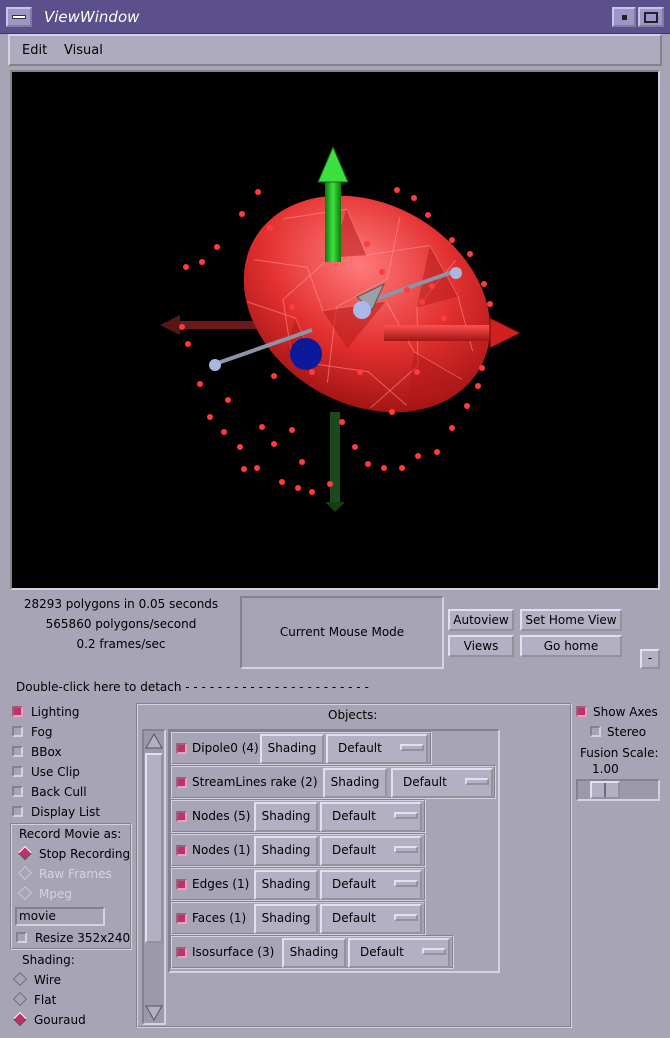 The image size is (670, 1038). What do you see at coordinates (354, 850) in the screenshot?
I see `dropdown-value: Default` at bounding box center [354, 850].